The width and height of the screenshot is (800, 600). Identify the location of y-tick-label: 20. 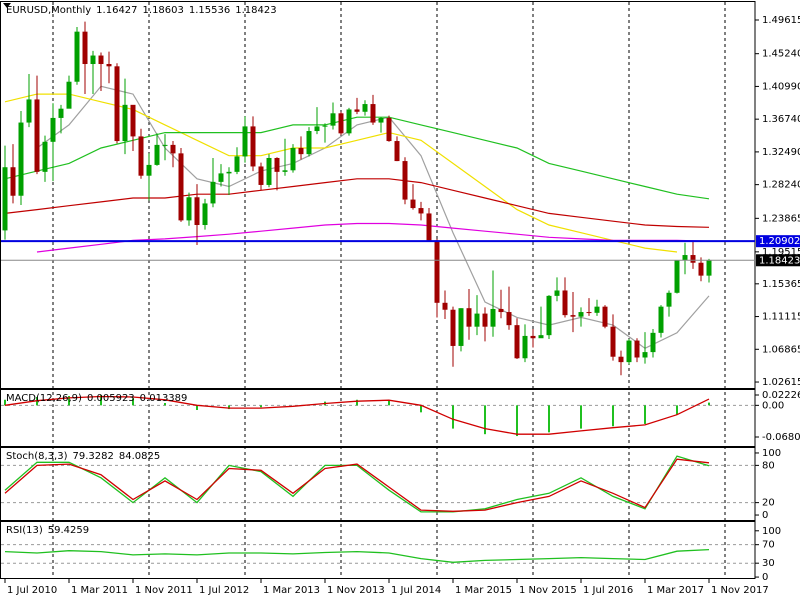
(768, 503).